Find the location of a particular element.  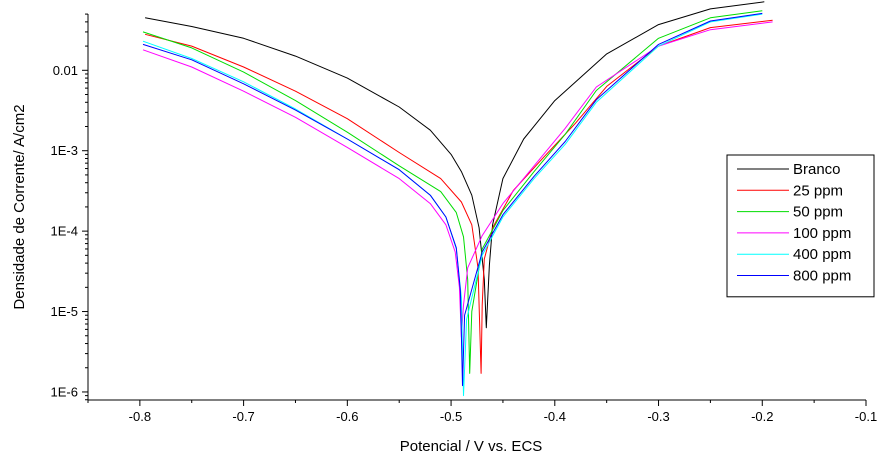

y-tick-label: 0.01 is located at coordinates (65, 70).